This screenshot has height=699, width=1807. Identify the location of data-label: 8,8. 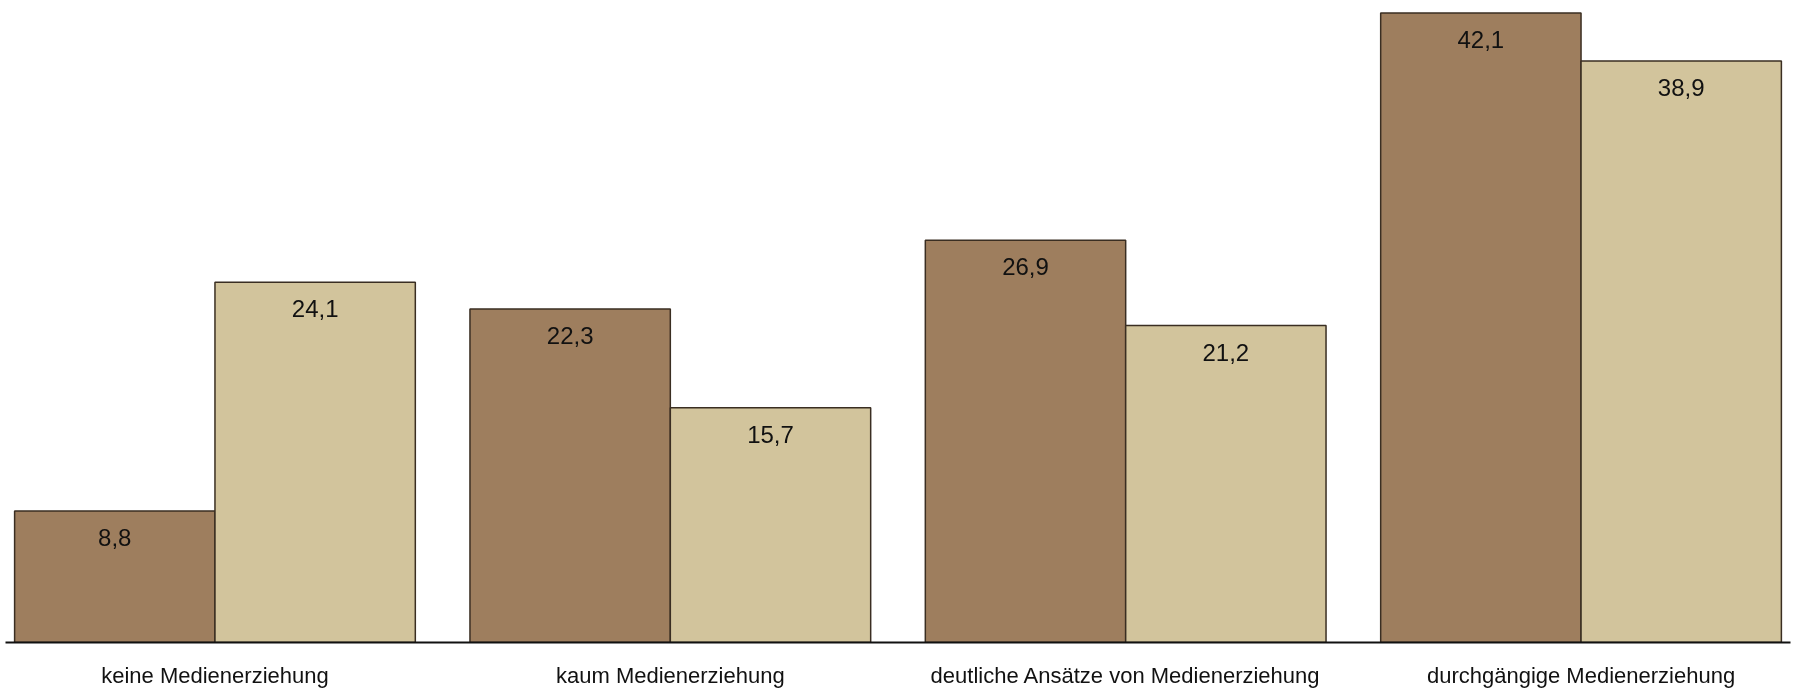
(115, 537).